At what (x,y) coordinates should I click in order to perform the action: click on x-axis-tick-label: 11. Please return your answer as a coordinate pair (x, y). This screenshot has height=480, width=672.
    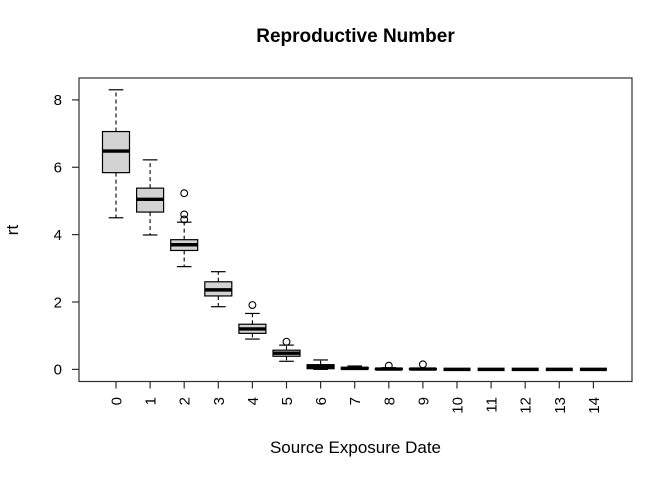
    Looking at the image, I should click on (492, 405).